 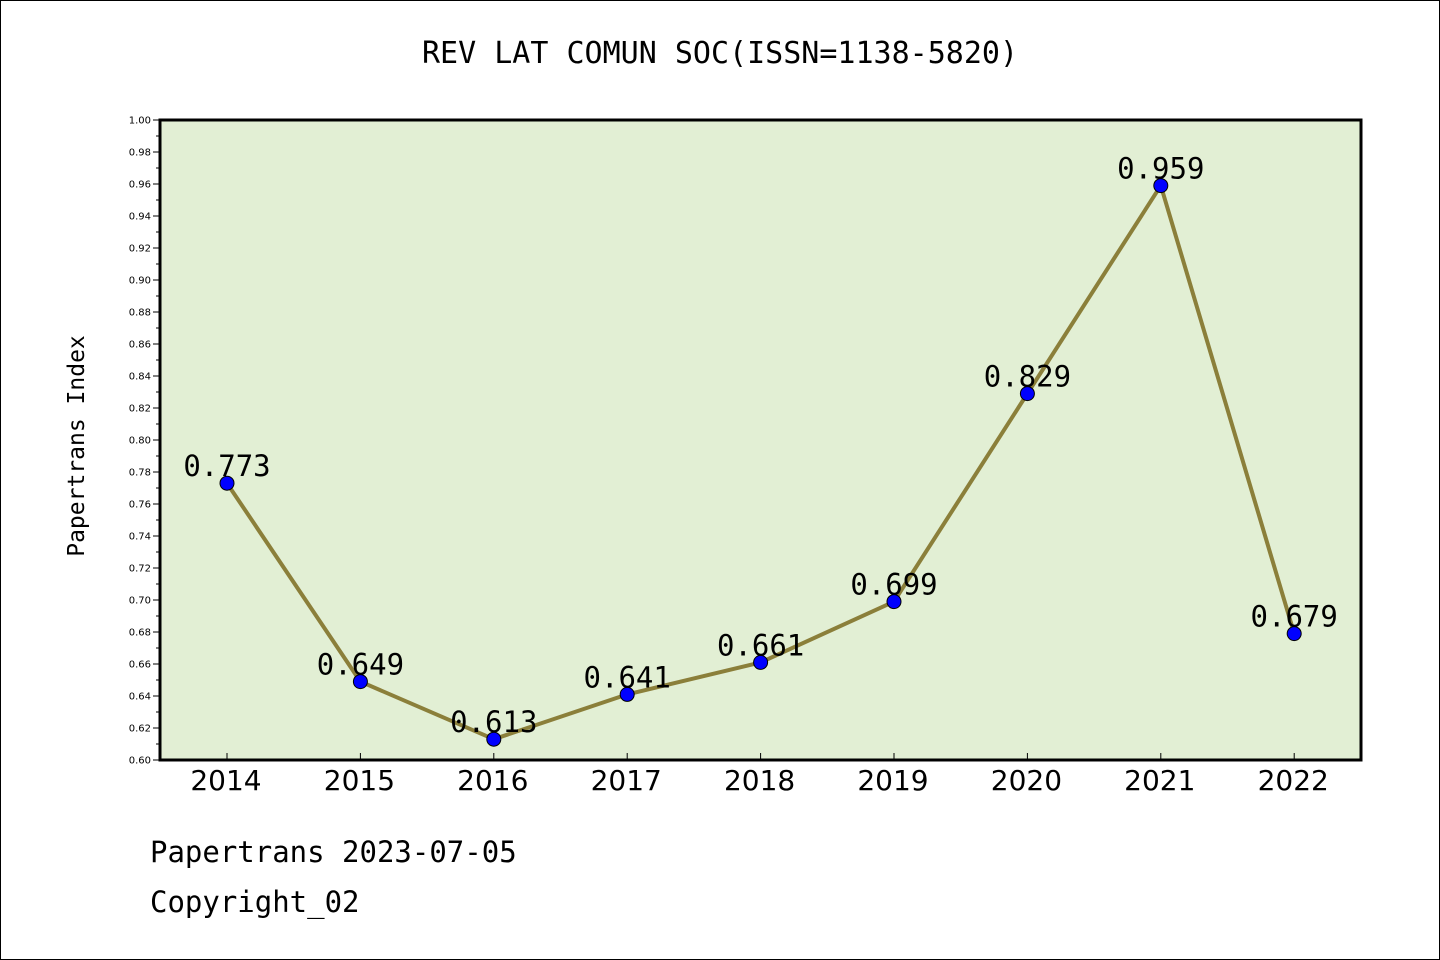 What do you see at coordinates (255, 902) in the screenshot?
I see `footer-copyright: Copyright_02` at bounding box center [255, 902].